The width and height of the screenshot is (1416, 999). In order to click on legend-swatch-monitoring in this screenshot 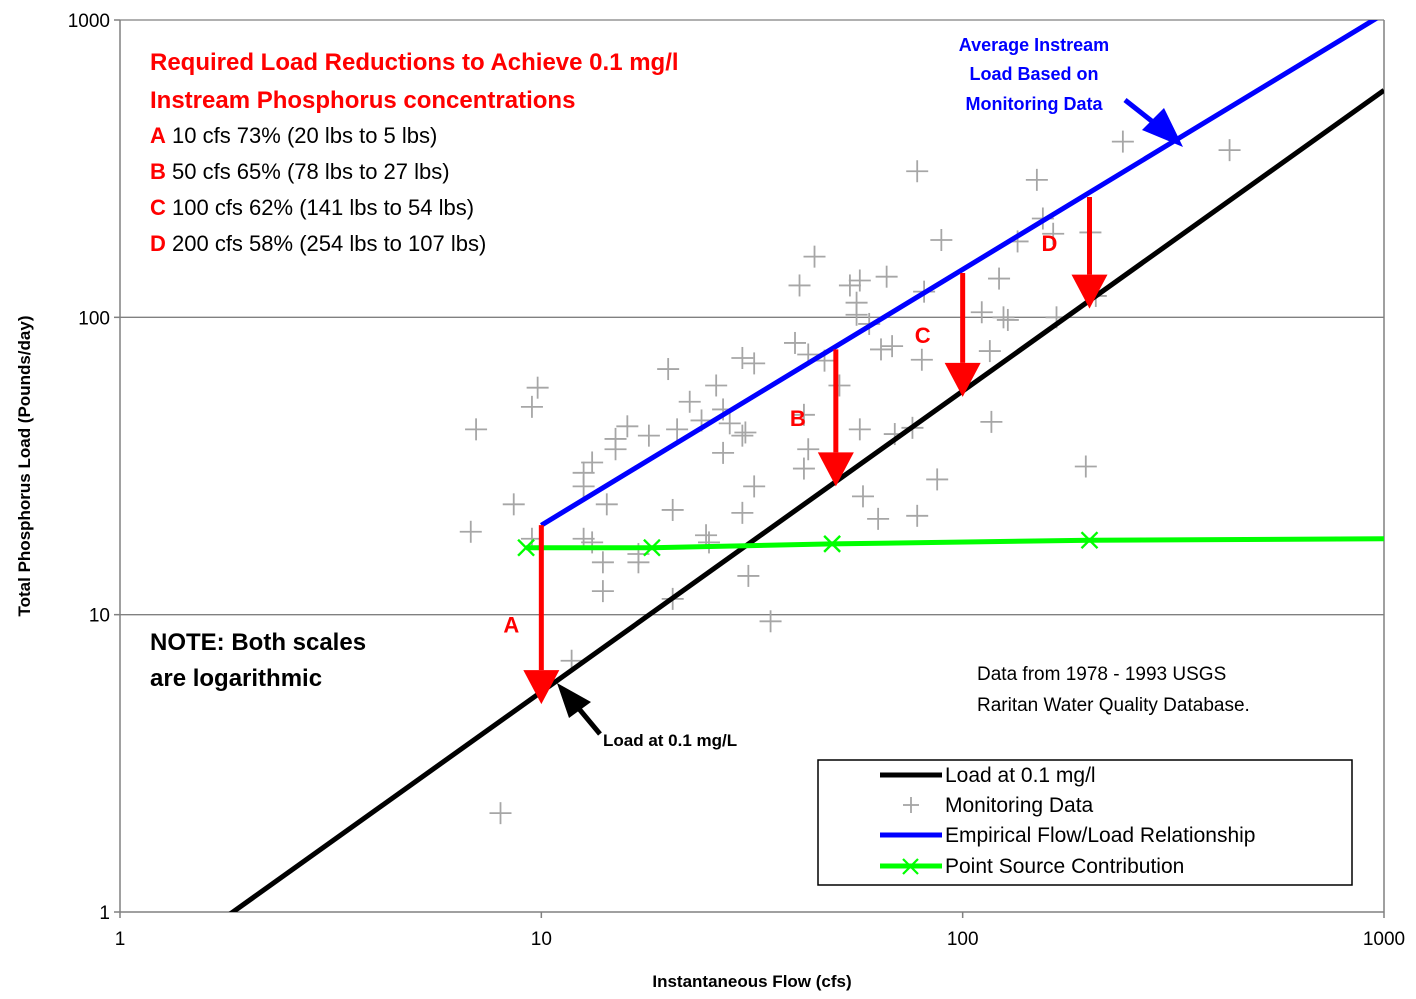, I will do `click(911, 805)`.